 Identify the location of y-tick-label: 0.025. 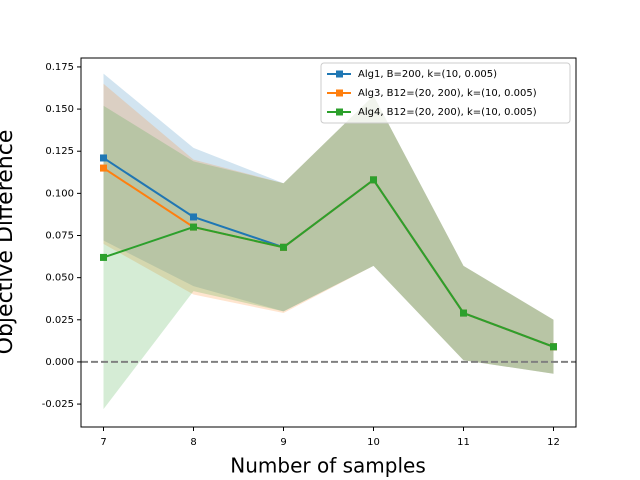
(59, 320).